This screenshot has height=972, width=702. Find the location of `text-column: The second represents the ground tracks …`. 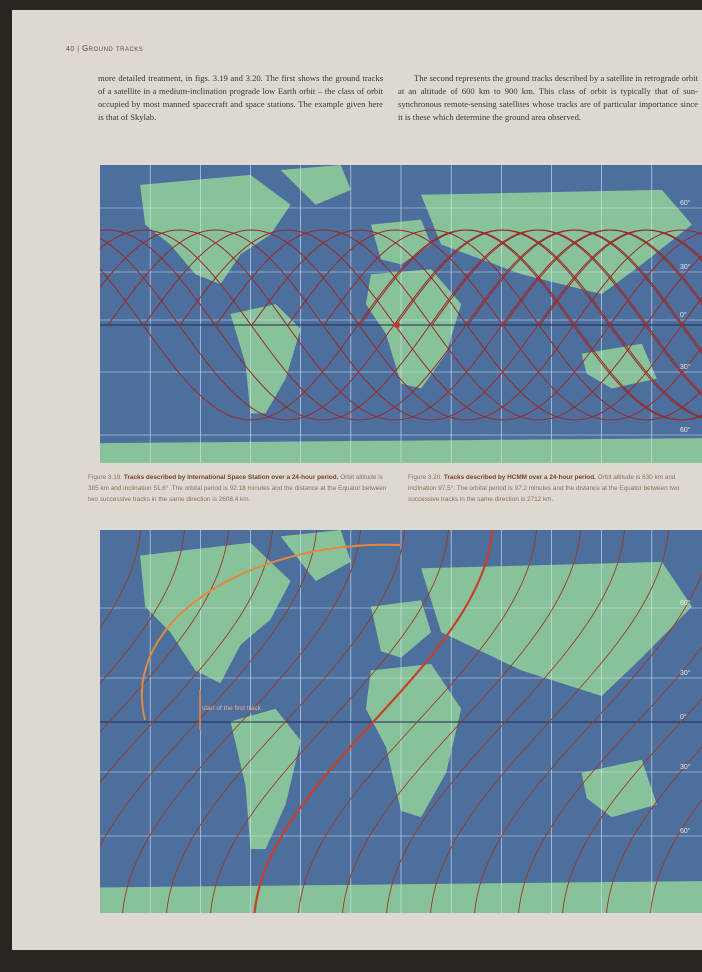

text-column: The second represents the ground tracks … is located at coordinates (548, 97).